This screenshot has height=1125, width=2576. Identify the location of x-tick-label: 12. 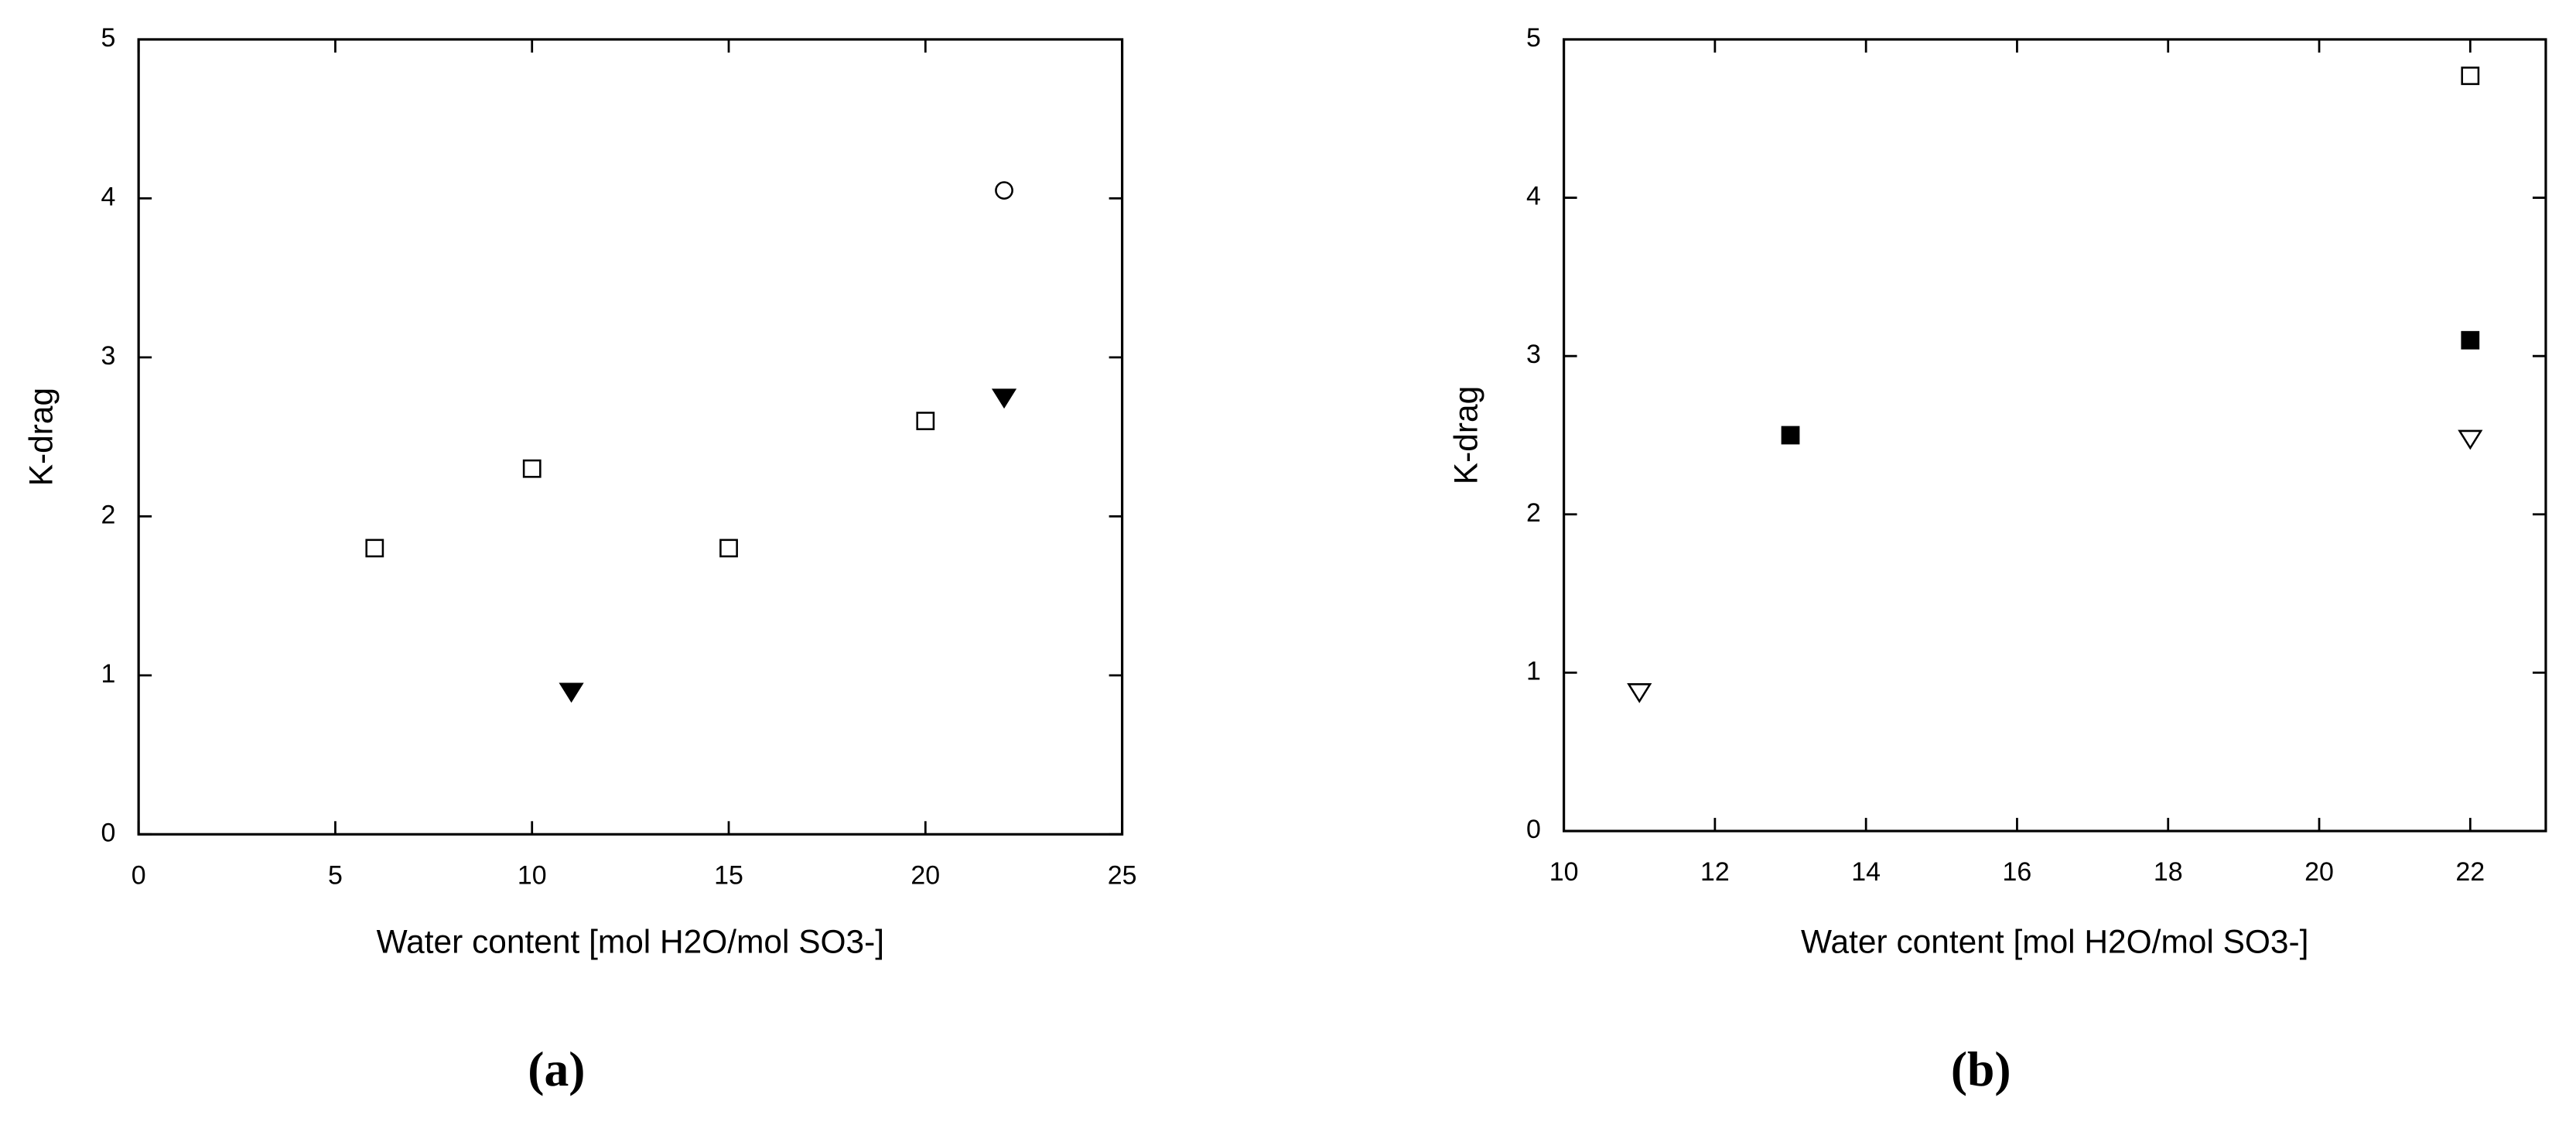
(1715, 872).